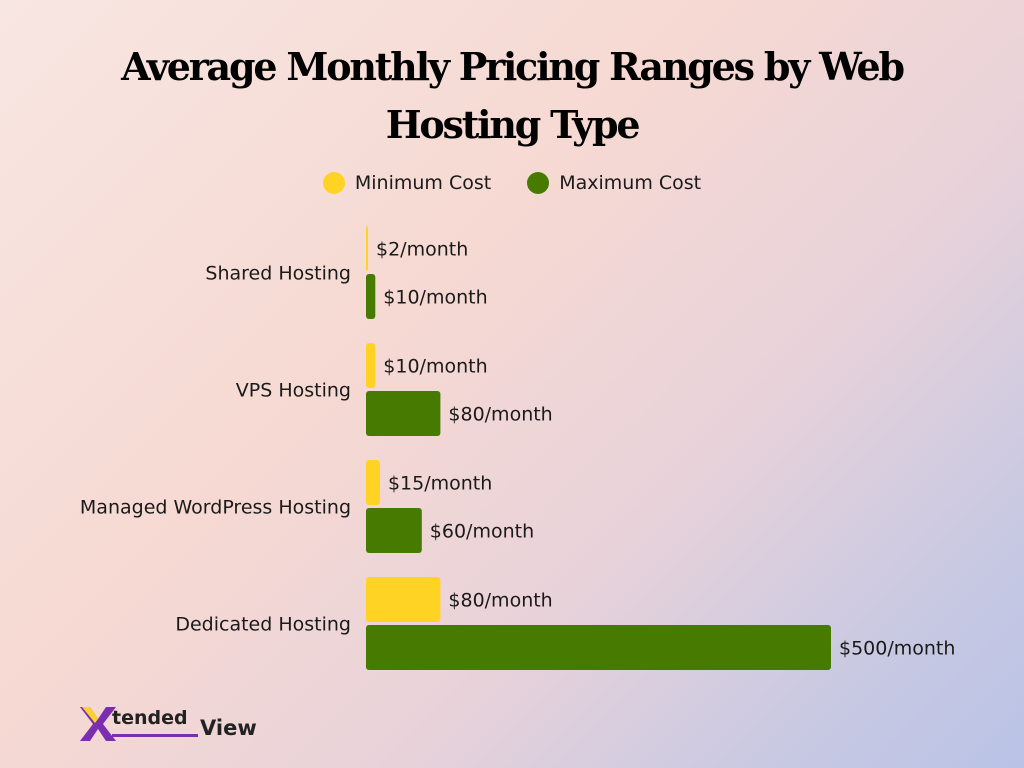  I want to click on legend-label-minimum: Minimum Cost, so click(423, 183).